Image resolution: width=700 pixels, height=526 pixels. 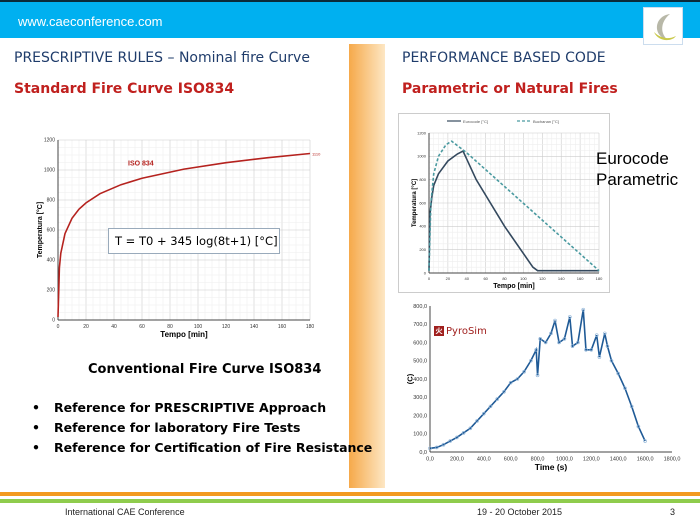 What do you see at coordinates (663, 26) in the screenshot?
I see `conference-logo` at bounding box center [663, 26].